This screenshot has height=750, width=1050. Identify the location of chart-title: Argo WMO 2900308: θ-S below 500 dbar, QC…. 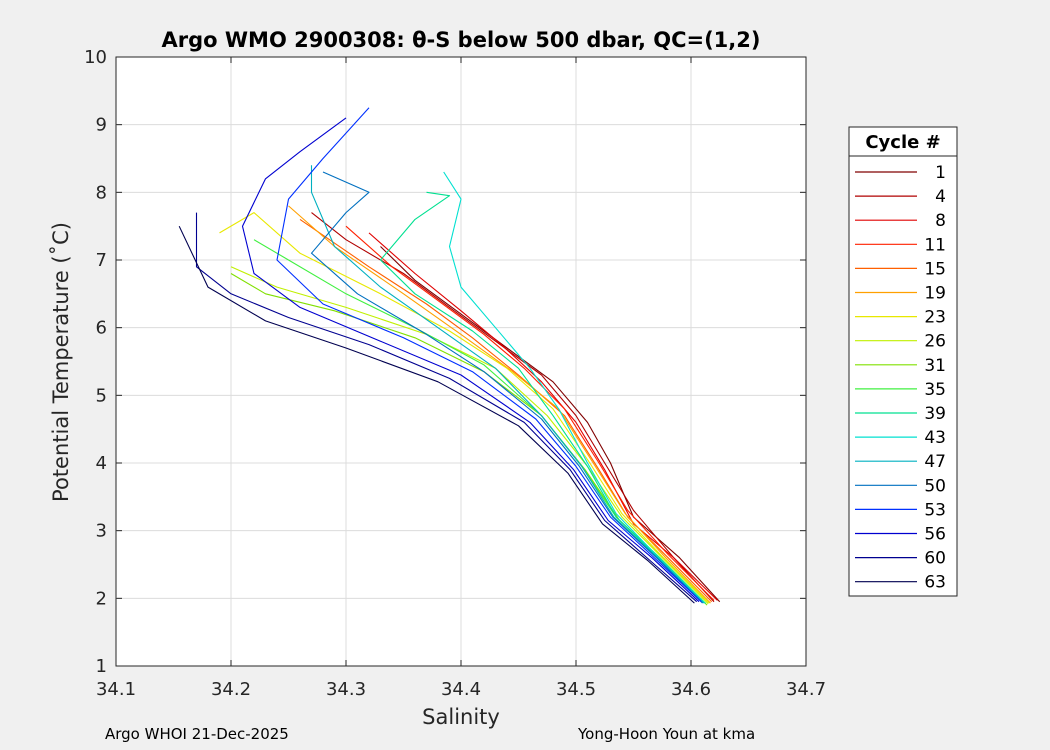
(461, 40).